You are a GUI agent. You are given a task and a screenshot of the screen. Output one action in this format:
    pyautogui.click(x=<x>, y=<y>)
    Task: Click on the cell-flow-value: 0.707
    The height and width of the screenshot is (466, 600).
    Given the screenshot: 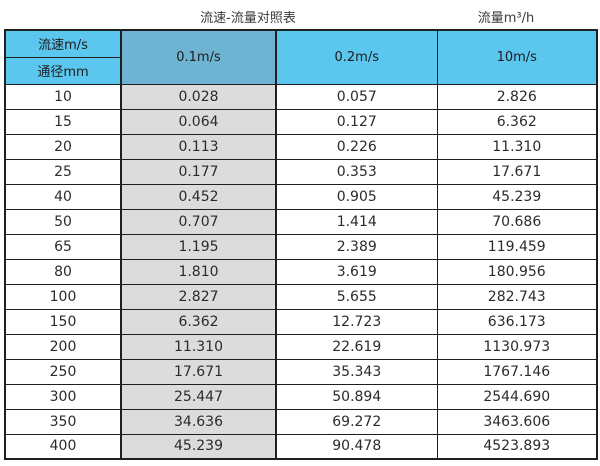 What is the action you would take?
    pyautogui.click(x=198, y=221)
    